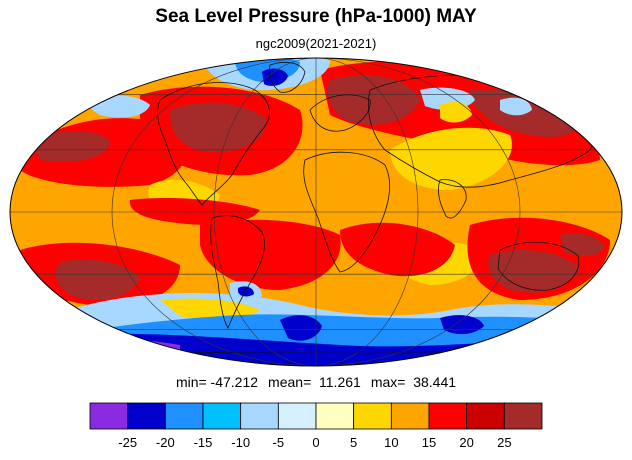 The height and width of the screenshot is (460, 632). I want to click on field-statistics: min= -47.212 mean= 11.261 max= 38.441, so click(316, 382).